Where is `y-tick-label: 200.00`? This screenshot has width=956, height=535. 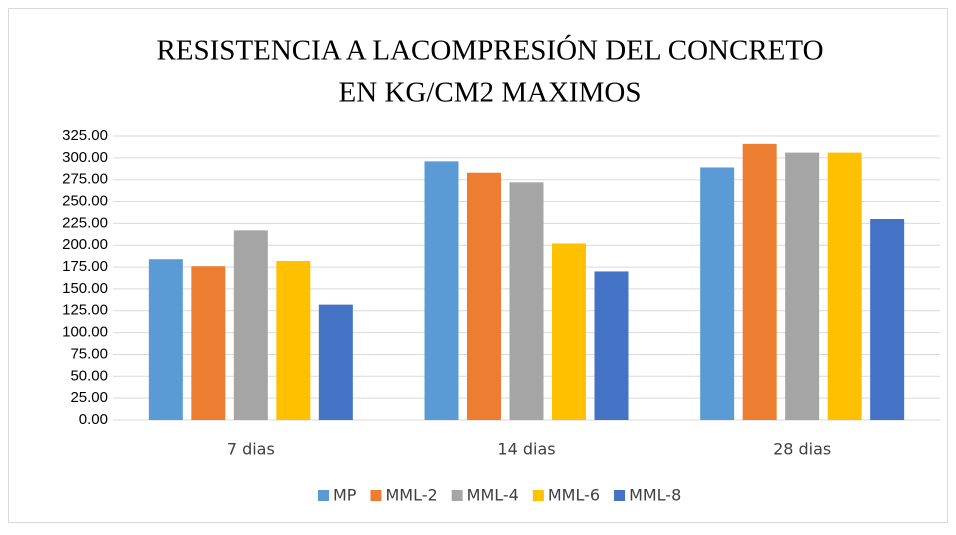
y-tick-label: 200.00 is located at coordinates (85, 244).